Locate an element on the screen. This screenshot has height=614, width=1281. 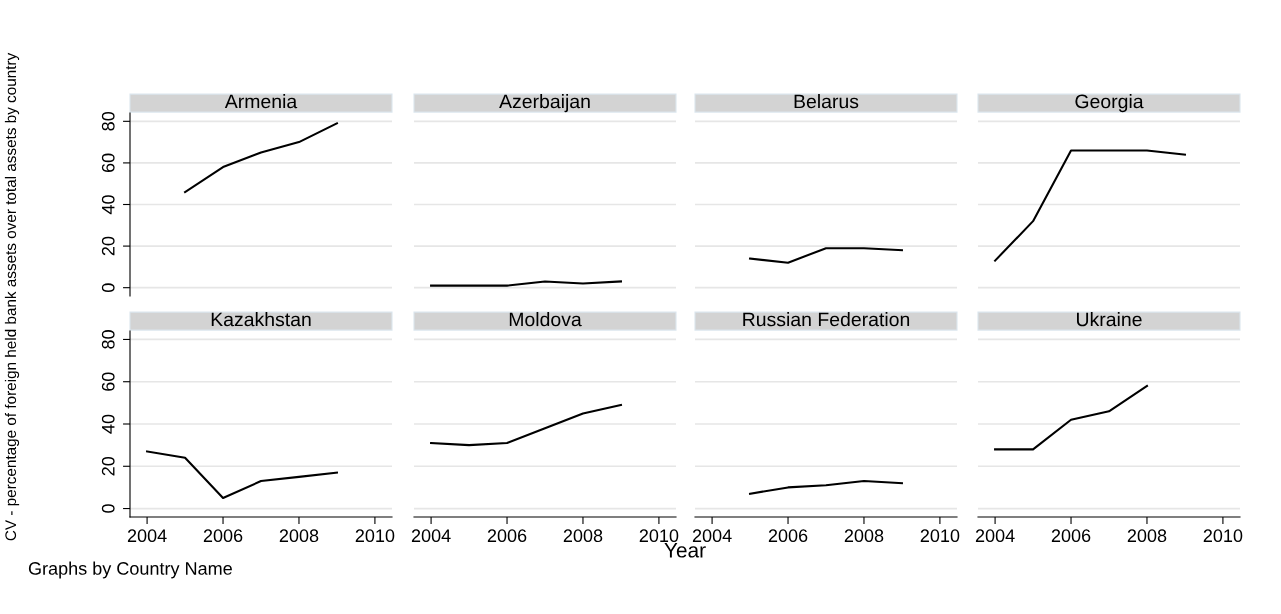
chart-title: Azerbaijan is located at coordinates (544, 103).